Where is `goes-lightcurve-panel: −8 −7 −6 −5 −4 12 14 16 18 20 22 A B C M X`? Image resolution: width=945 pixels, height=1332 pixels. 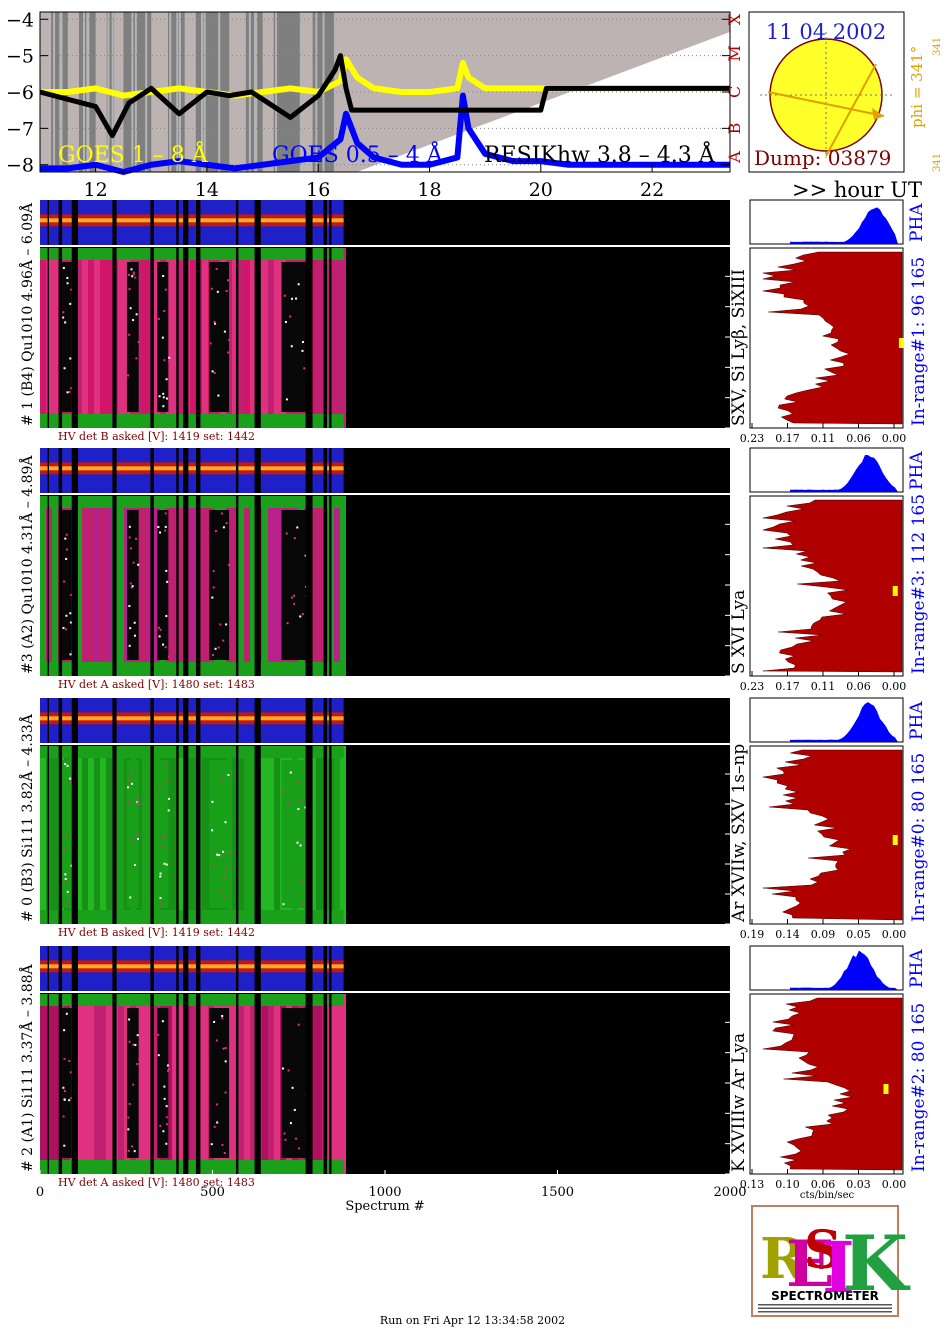
goes-lightcurve-panel: −8 −7 −6 −5 −4 12 14 16 18 20 22 A B C M X is located at coordinates (375, 105).